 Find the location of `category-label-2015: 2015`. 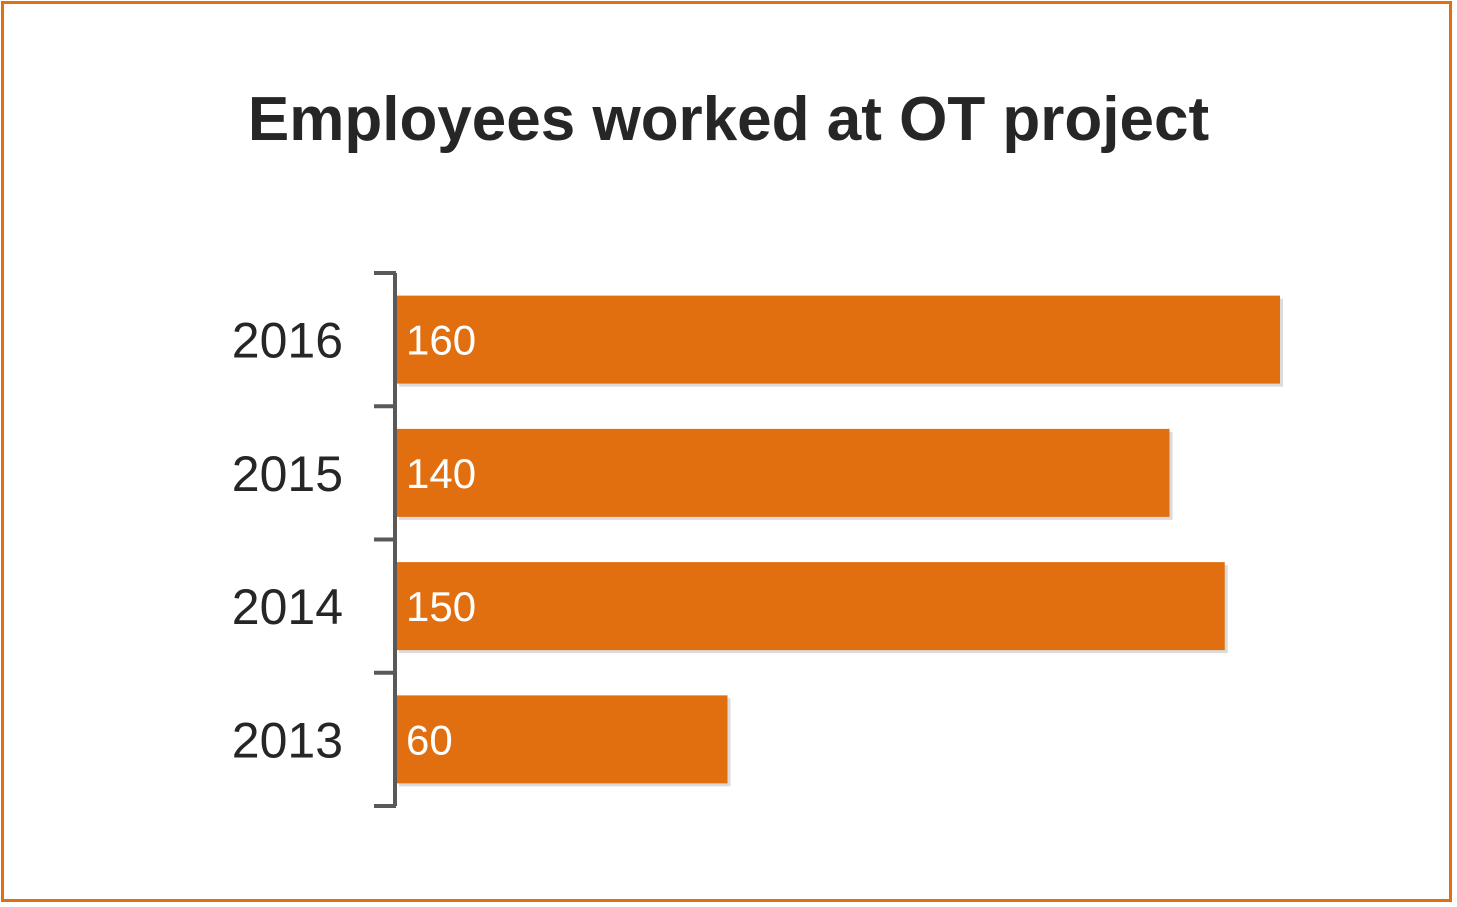

category-label-2015: 2015 is located at coordinates (287, 474).